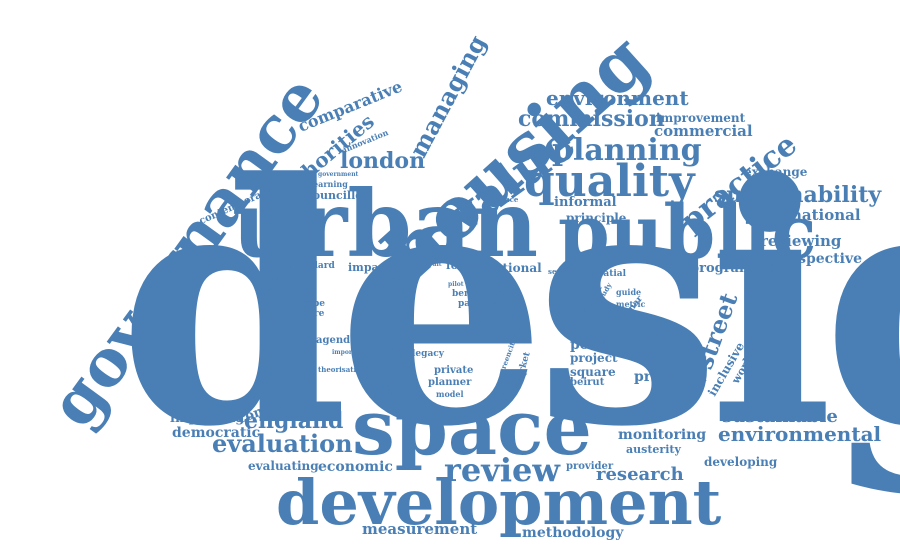 The image size is (900, 545). What do you see at coordinates (500, 324) in the screenshot?
I see `word-code: code` at bounding box center [500, 324].